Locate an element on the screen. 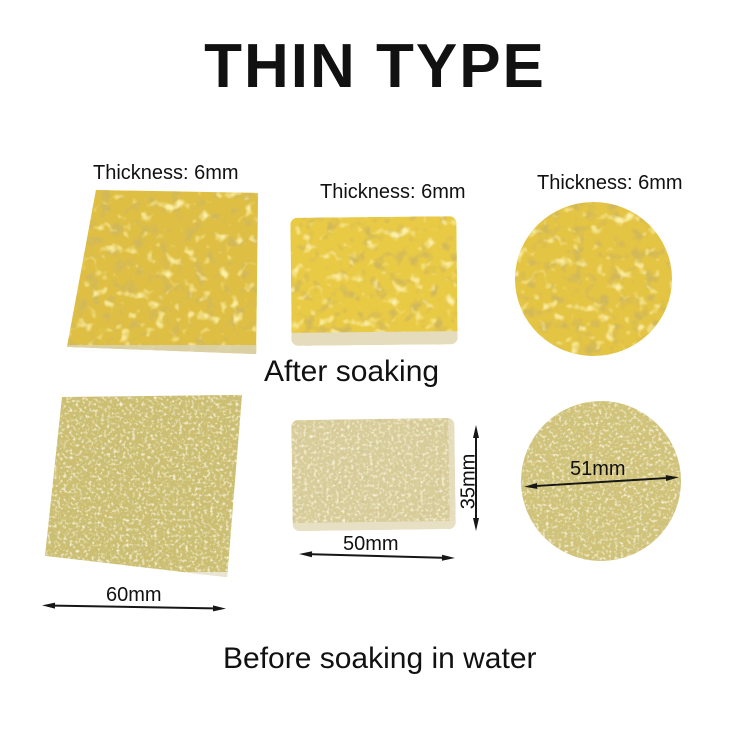 The image size is (750, 750). sponge-circle-after is located at coordinates (593, 279).